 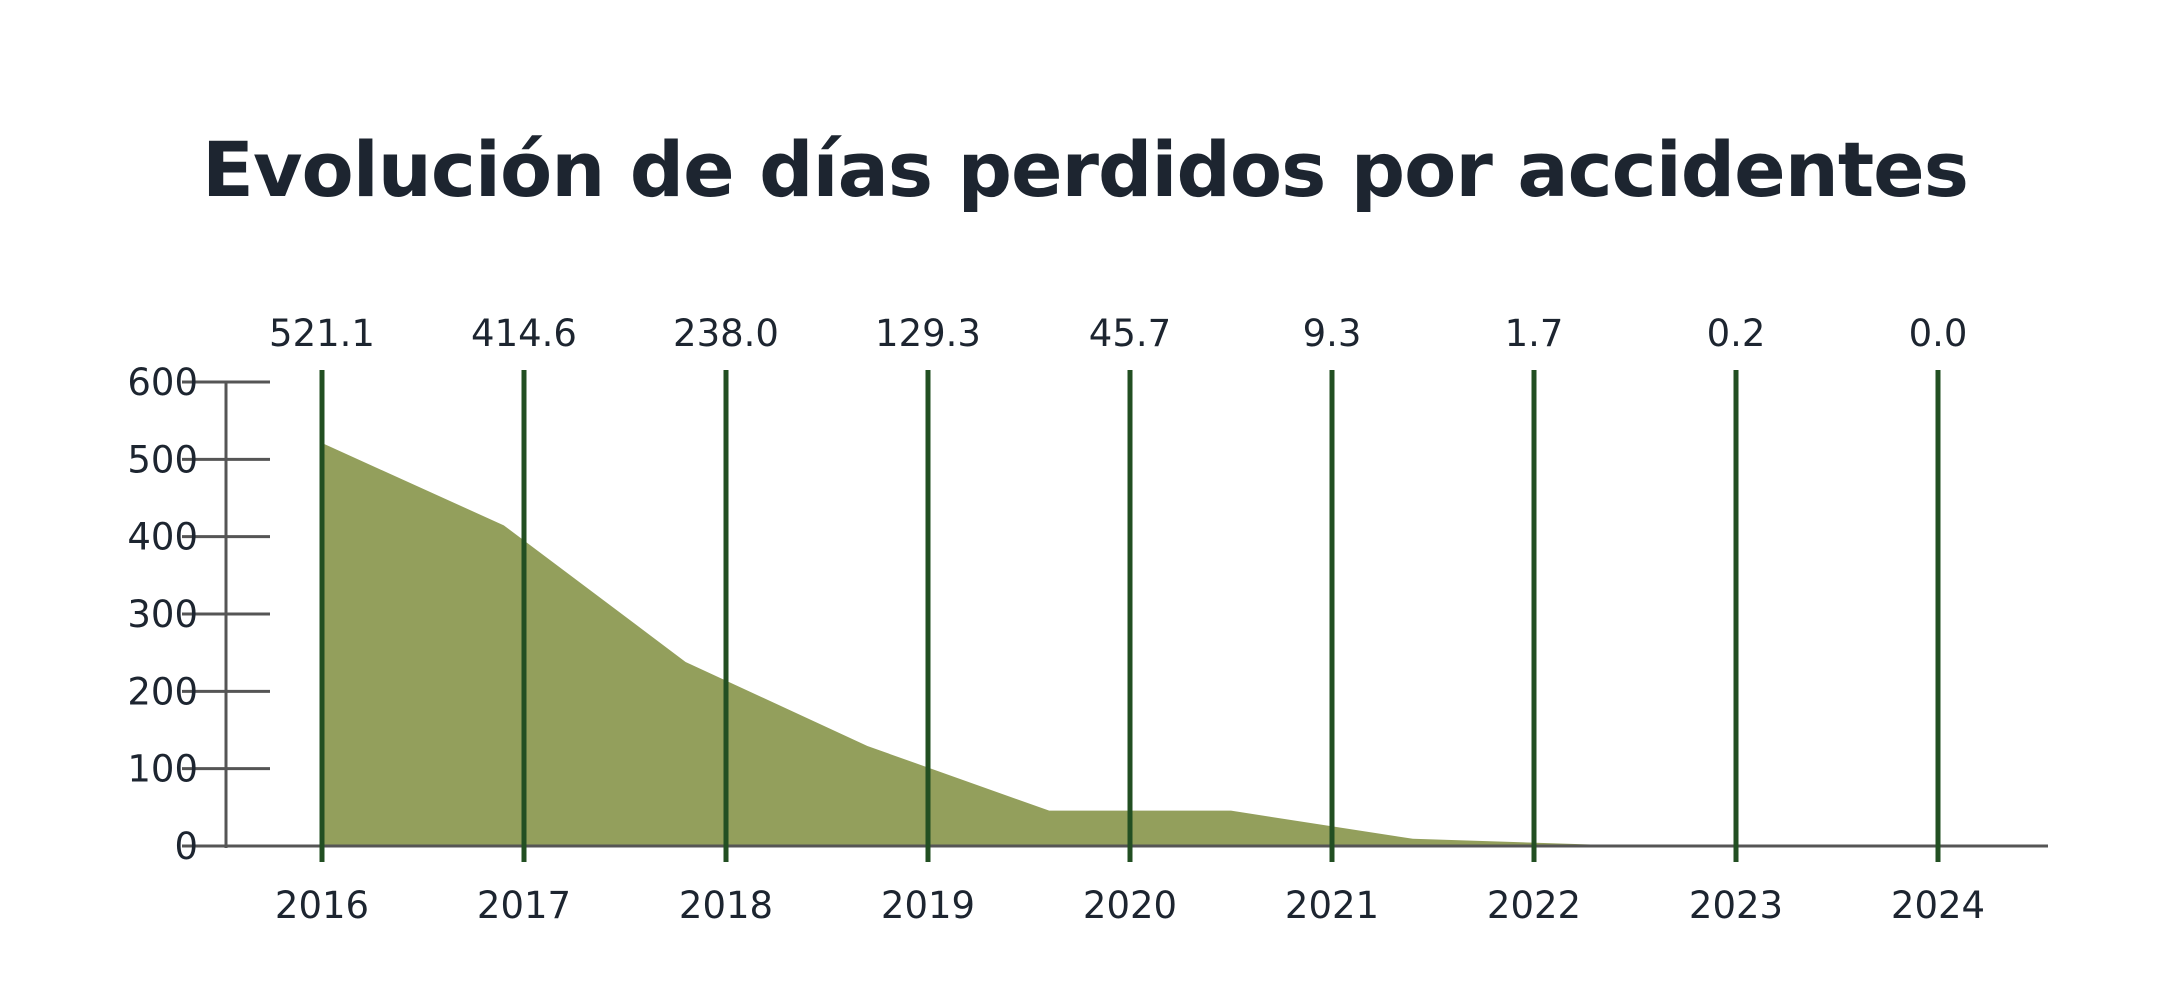 I want to click on value-label: 238.0, so click(x=726, y=333).